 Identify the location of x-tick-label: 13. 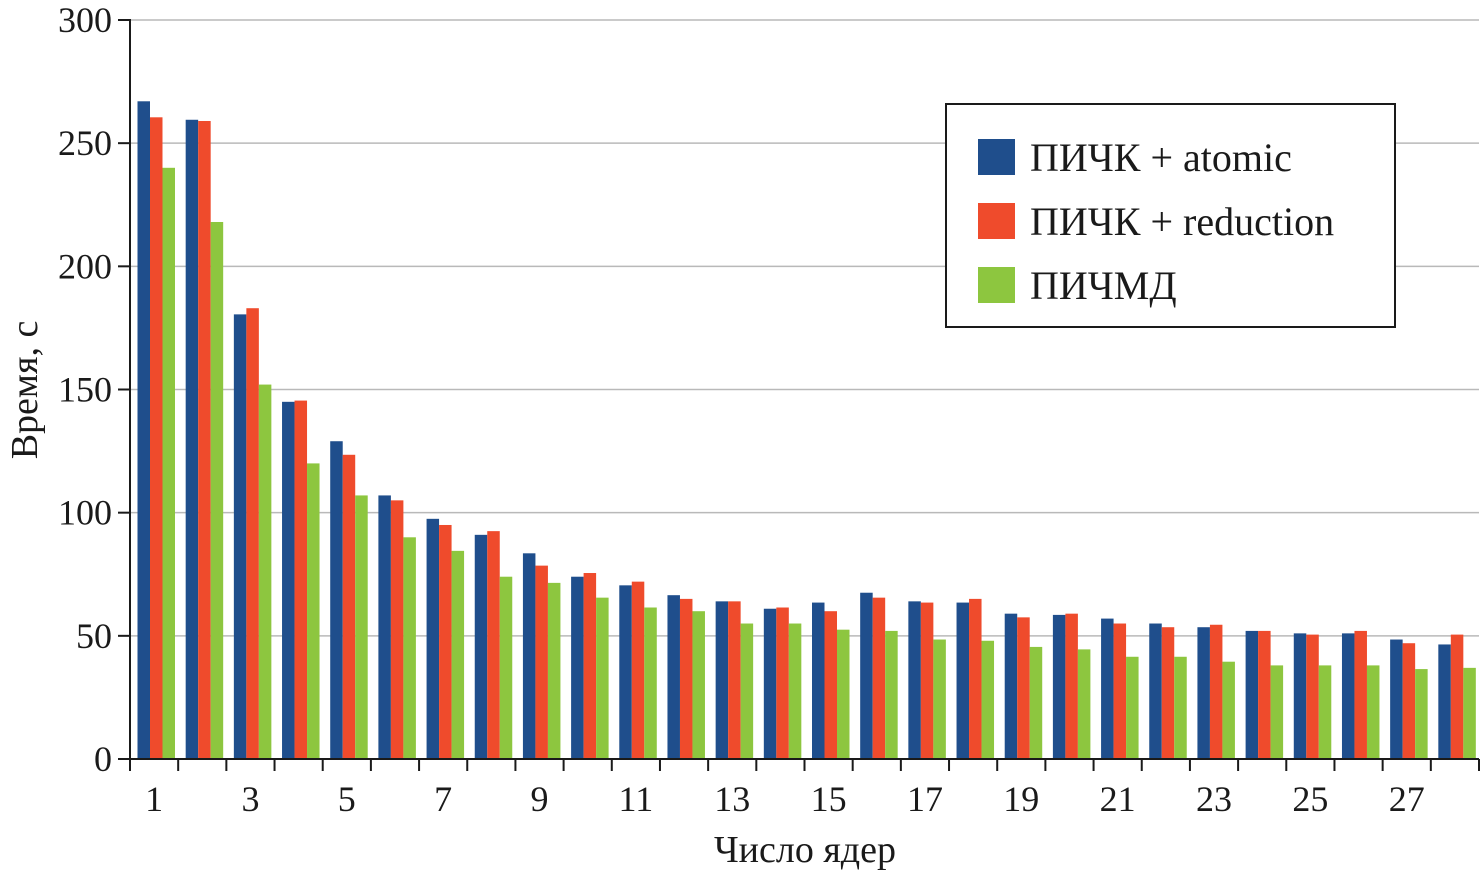
(732, 799).